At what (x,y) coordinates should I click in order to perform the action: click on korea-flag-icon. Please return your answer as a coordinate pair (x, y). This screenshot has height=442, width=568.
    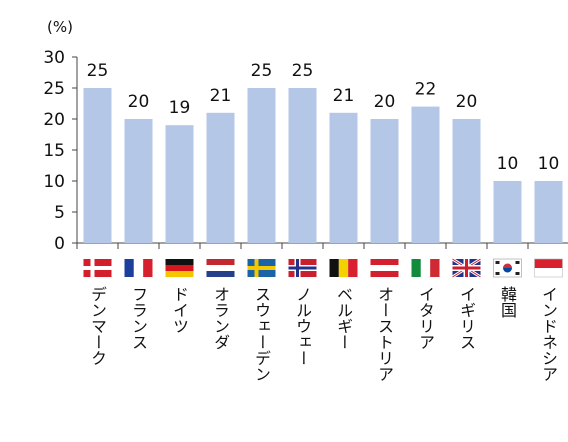
    Looking at the image, I should click on (507, 268).